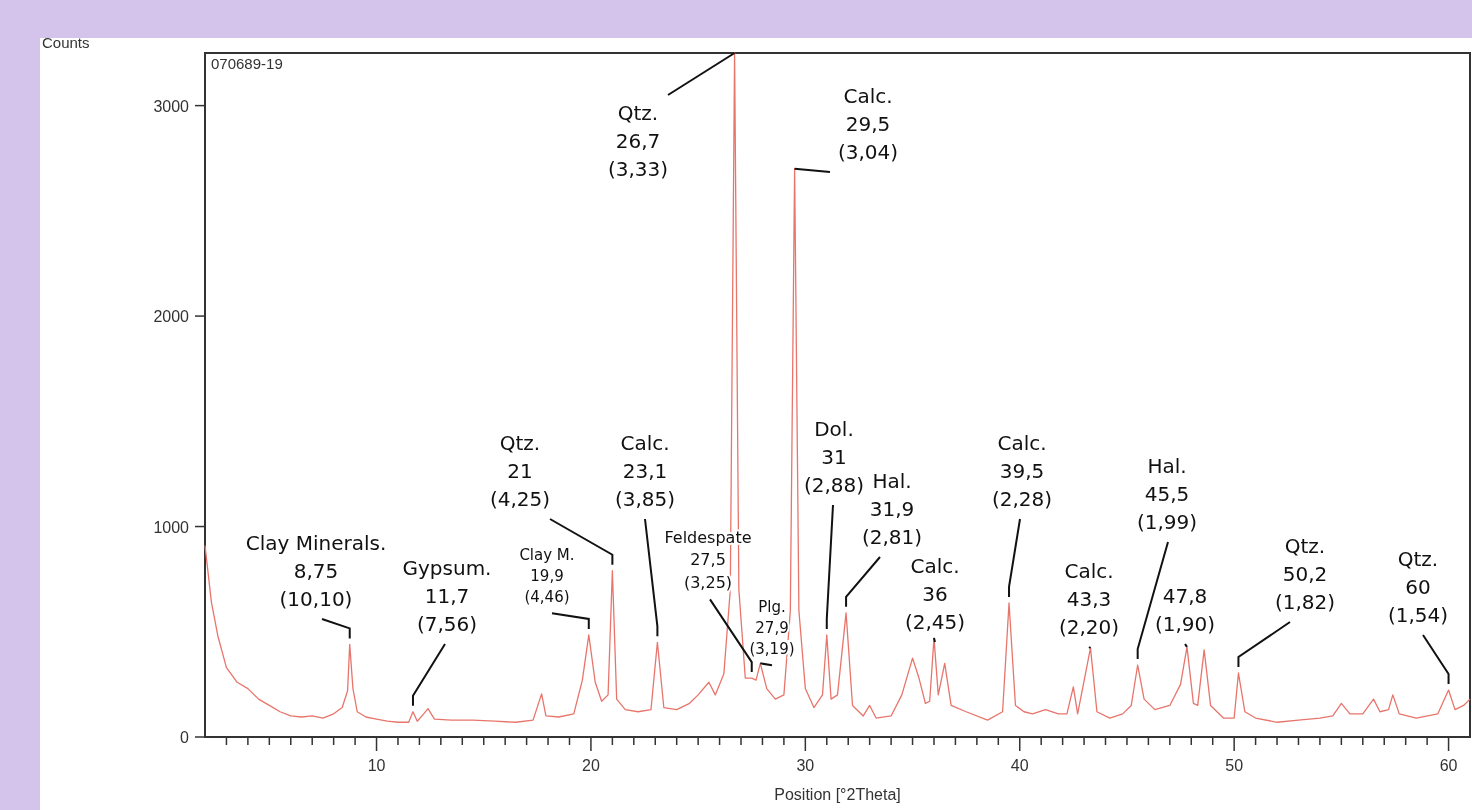 The width and height of the screenshot is (1472, 810). What do you see at coordinates (772, 628) in the screenshot?
I see `annotation: Plg. 27,9 (3,19)` at bounding box center [772, 628].